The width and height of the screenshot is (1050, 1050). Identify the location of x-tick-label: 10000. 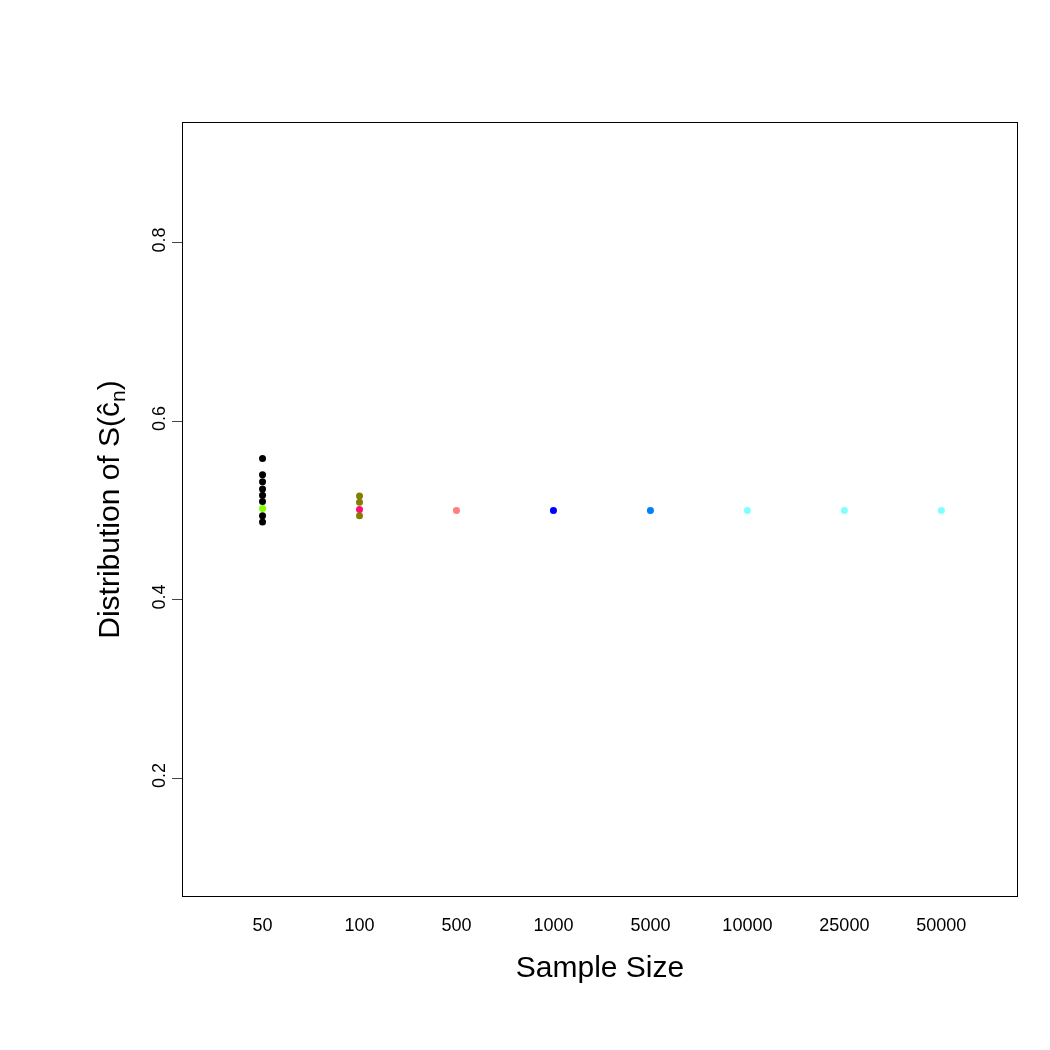
(747, 924).